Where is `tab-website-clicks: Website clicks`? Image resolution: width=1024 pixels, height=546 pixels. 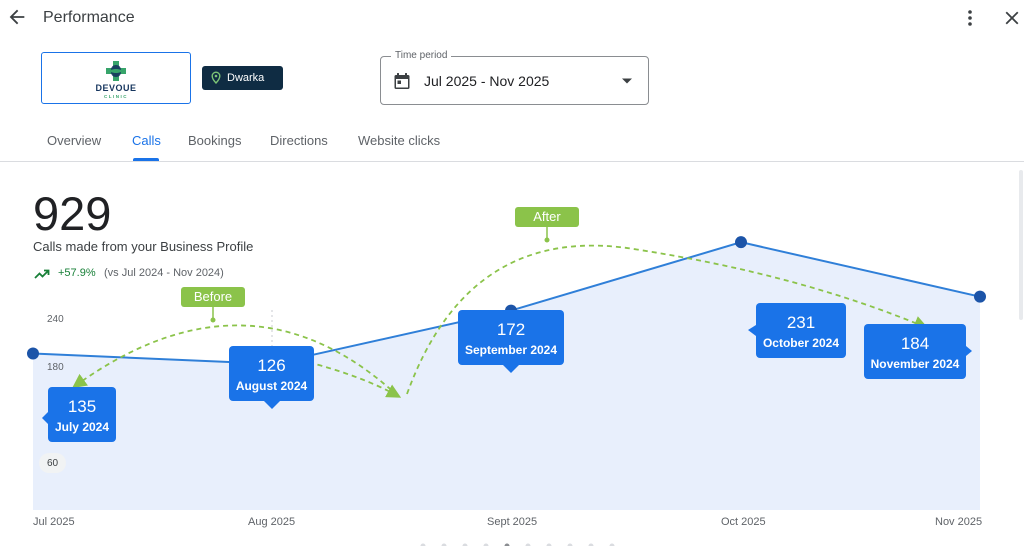
tab-website-clicks: Website clicks is located at coordinates (399, 140).